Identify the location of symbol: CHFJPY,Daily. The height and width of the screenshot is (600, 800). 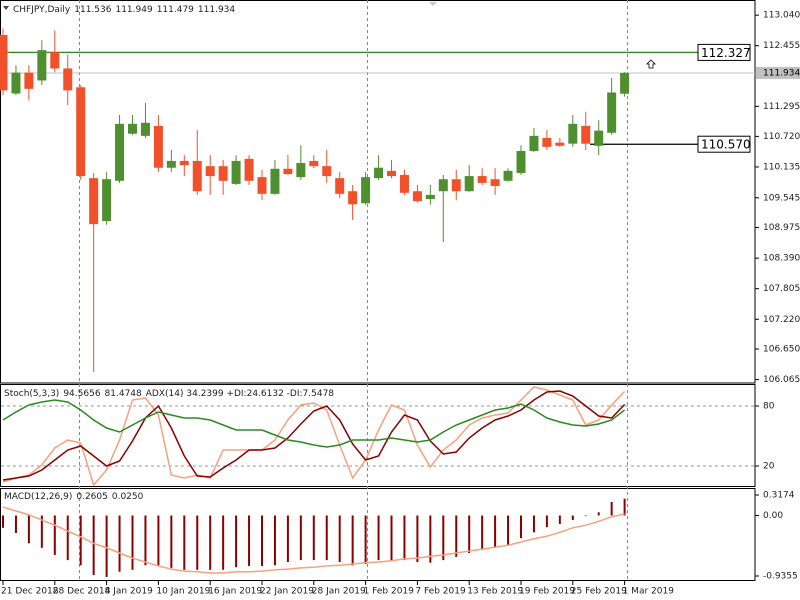
(42, 10).